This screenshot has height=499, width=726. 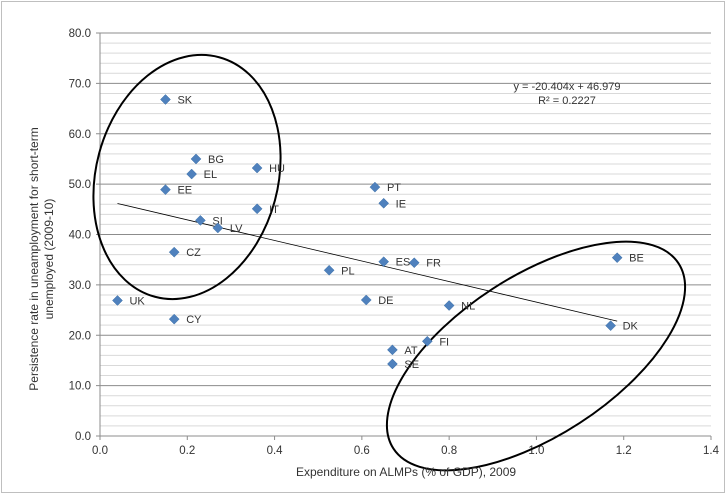 What do you see at coordinates (80, 135) in the screenshot?
I see `y-tick-label: 60.0` at bounding box center [80, 135].